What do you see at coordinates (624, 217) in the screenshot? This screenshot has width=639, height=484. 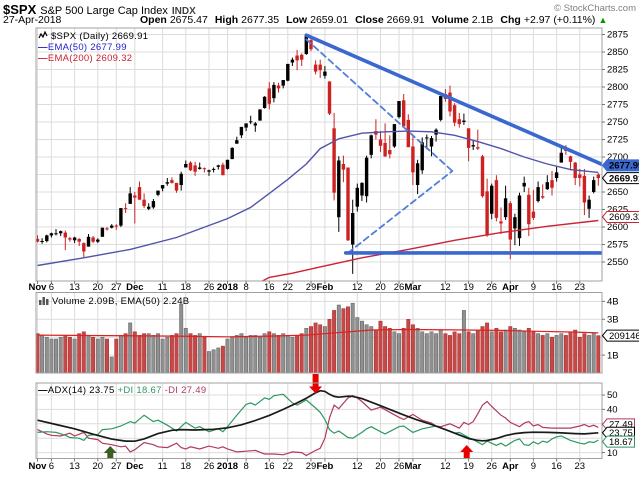 I see `svg-text: 2609.32` at bounding box center [624, 217].